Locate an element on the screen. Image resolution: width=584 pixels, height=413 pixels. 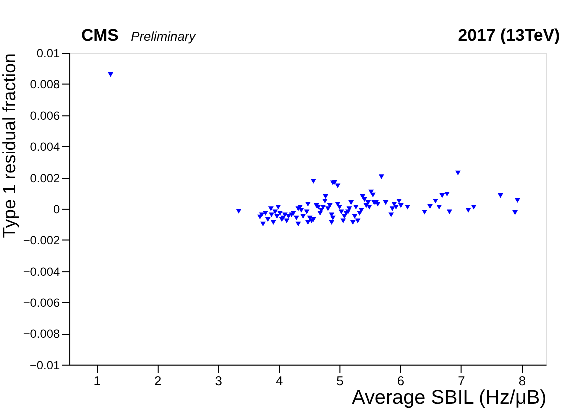
y-tick-label: −0.008 is located at coordinates (41, 334).